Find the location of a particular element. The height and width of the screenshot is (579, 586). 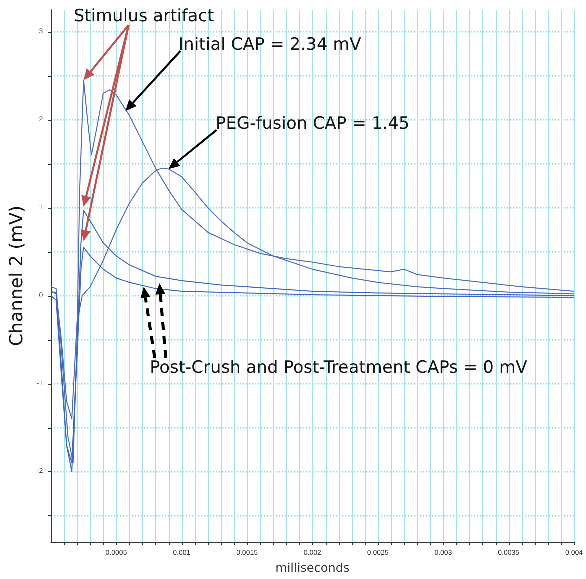

y-axis-title: Channel 2 (mV) is located at coordinates (17, 276).